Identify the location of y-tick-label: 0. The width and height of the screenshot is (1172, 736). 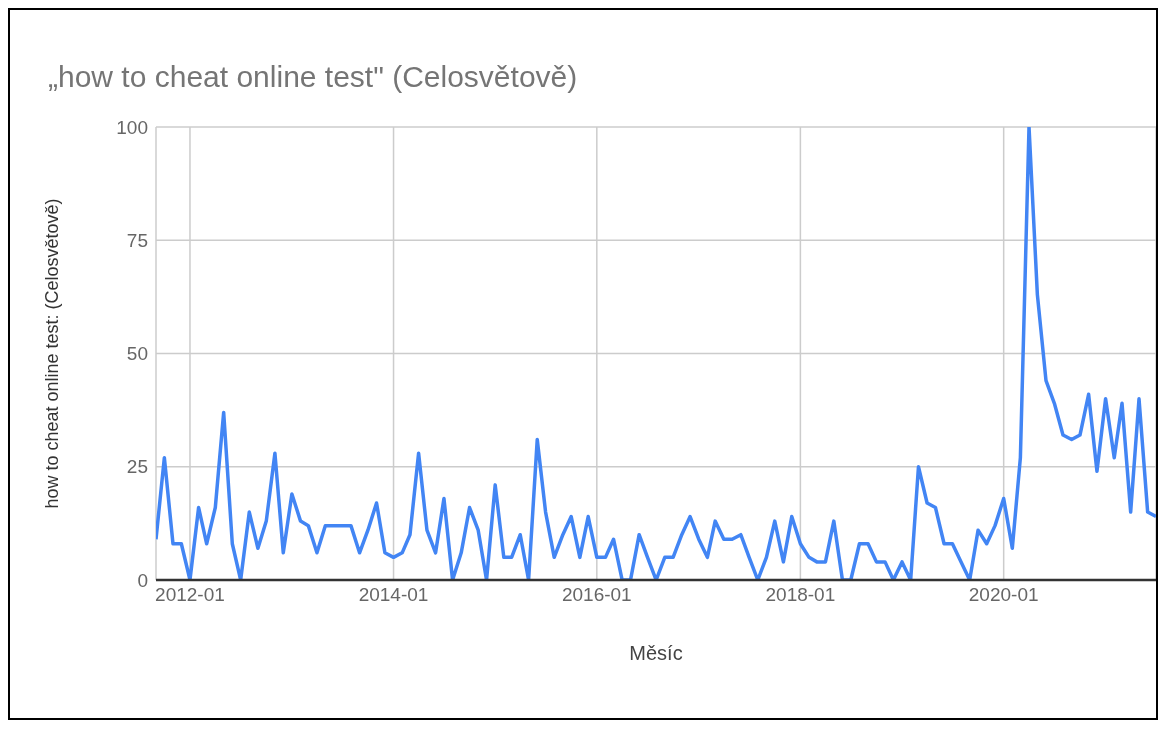
(142, 580).